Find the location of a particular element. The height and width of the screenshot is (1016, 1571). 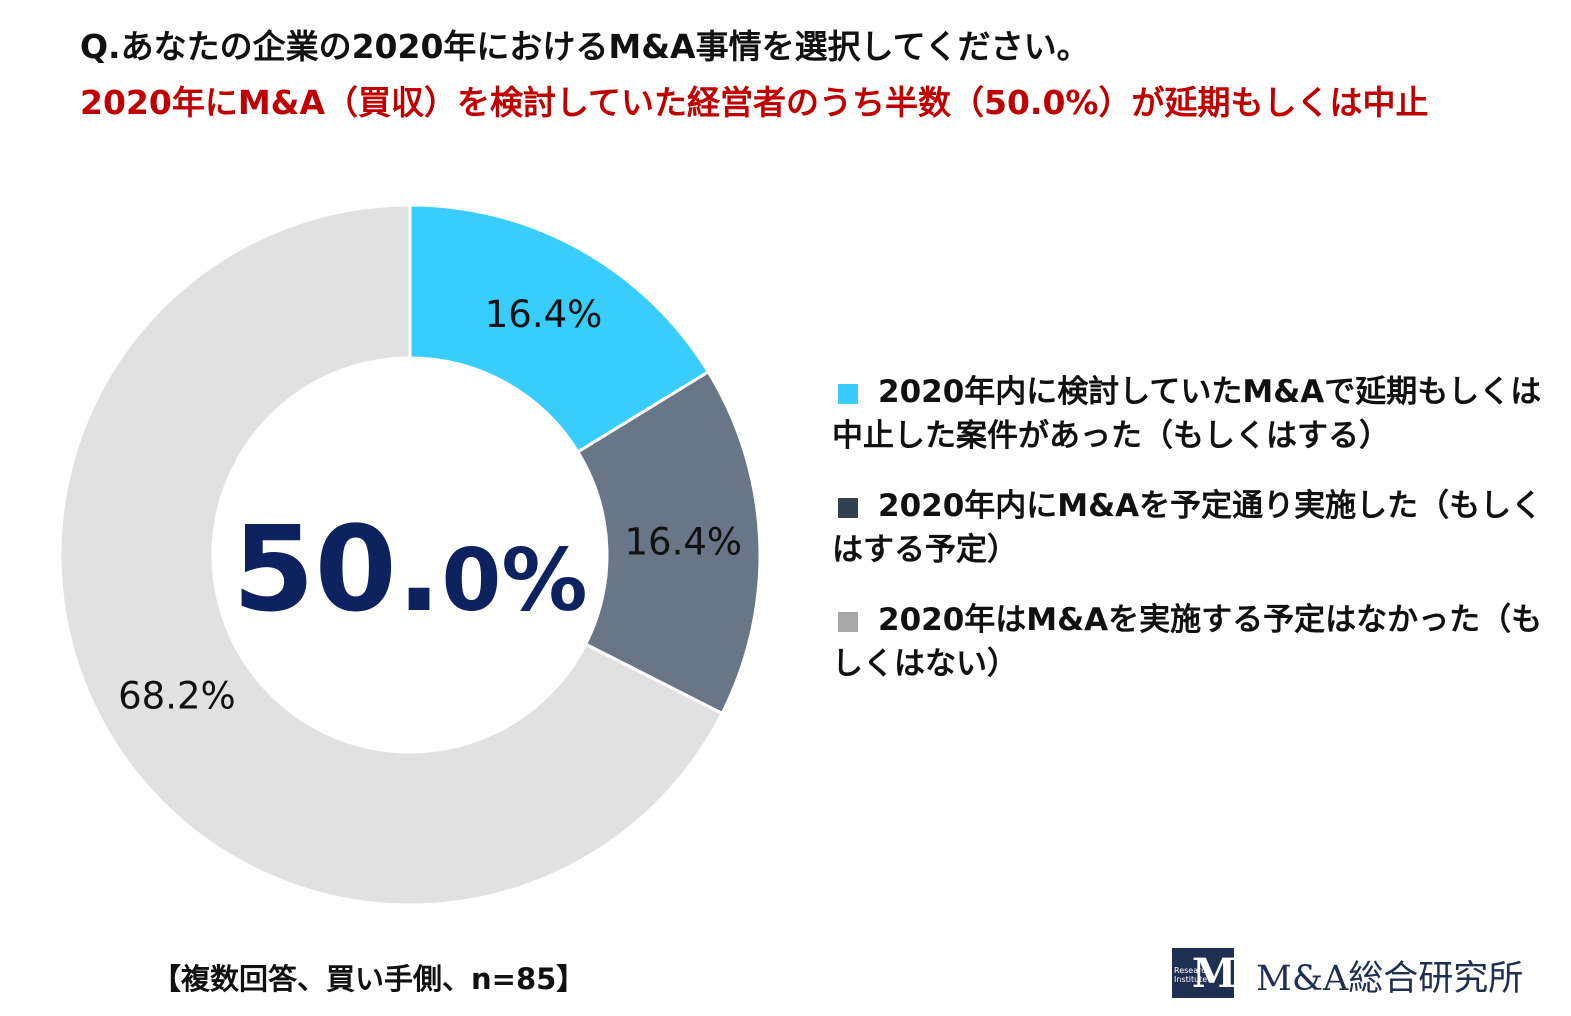

footnote: 【複数回答、買い手側、n=85】 is located at coordinates (369, 979).